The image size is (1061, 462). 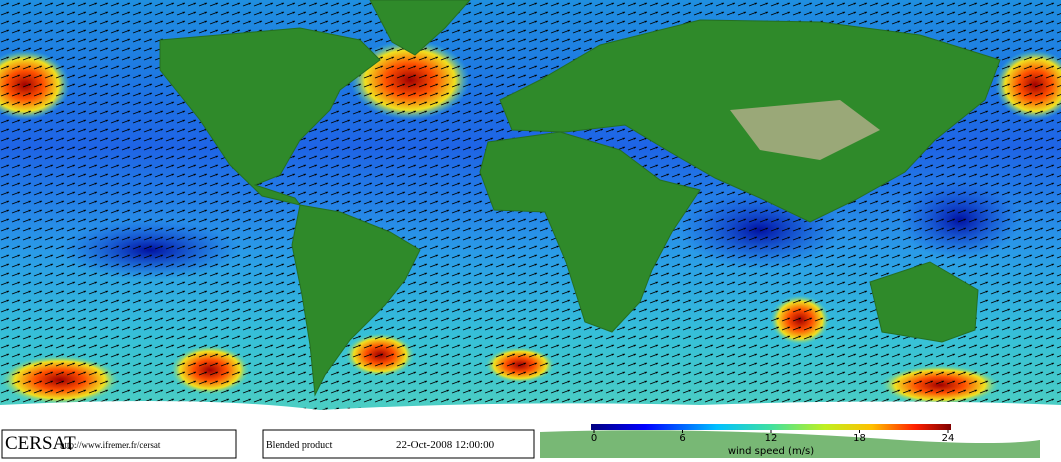 I want to click on logo-box: CERSAT http://www.ifremer.fr/cersat, so click(x=119, y=444).